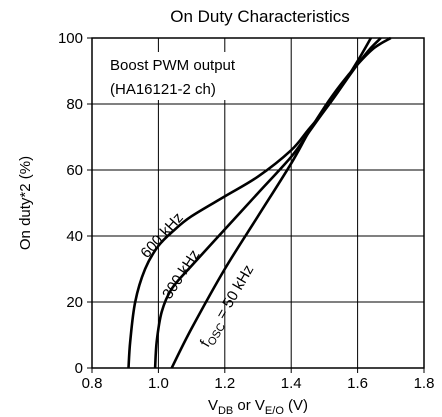  I want to click on y-tick-label: 100, so click(70, 38).